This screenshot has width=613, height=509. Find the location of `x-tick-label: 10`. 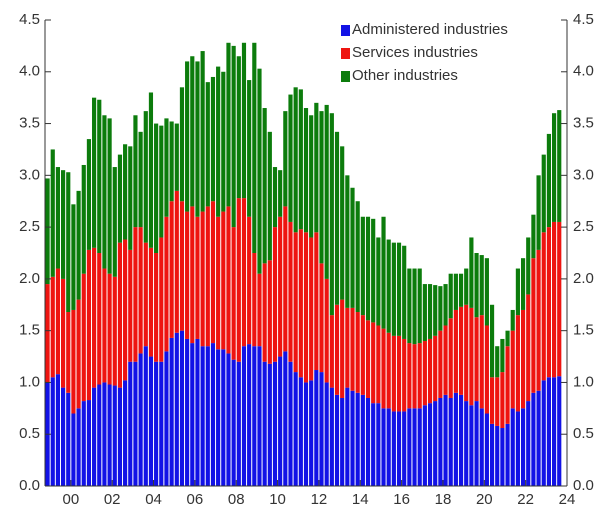

x-tick-label: 10 is located at coordinates (277, 499).